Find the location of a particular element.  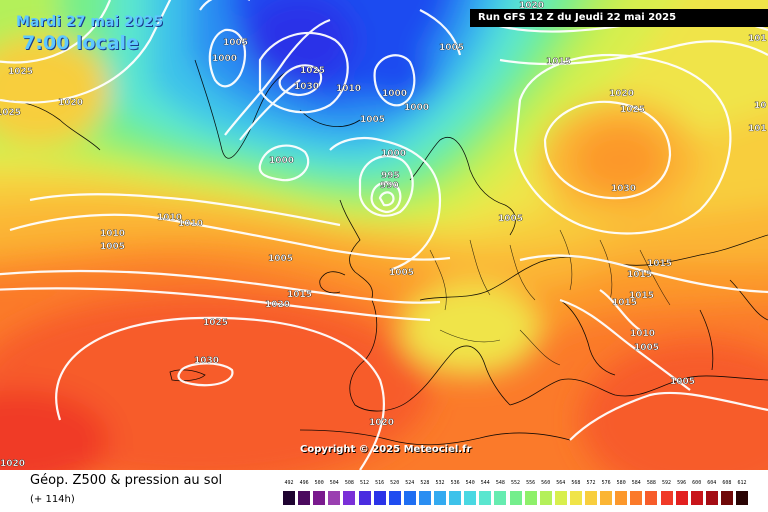

isobar-label: 10 is located at coordinates (760, 106).